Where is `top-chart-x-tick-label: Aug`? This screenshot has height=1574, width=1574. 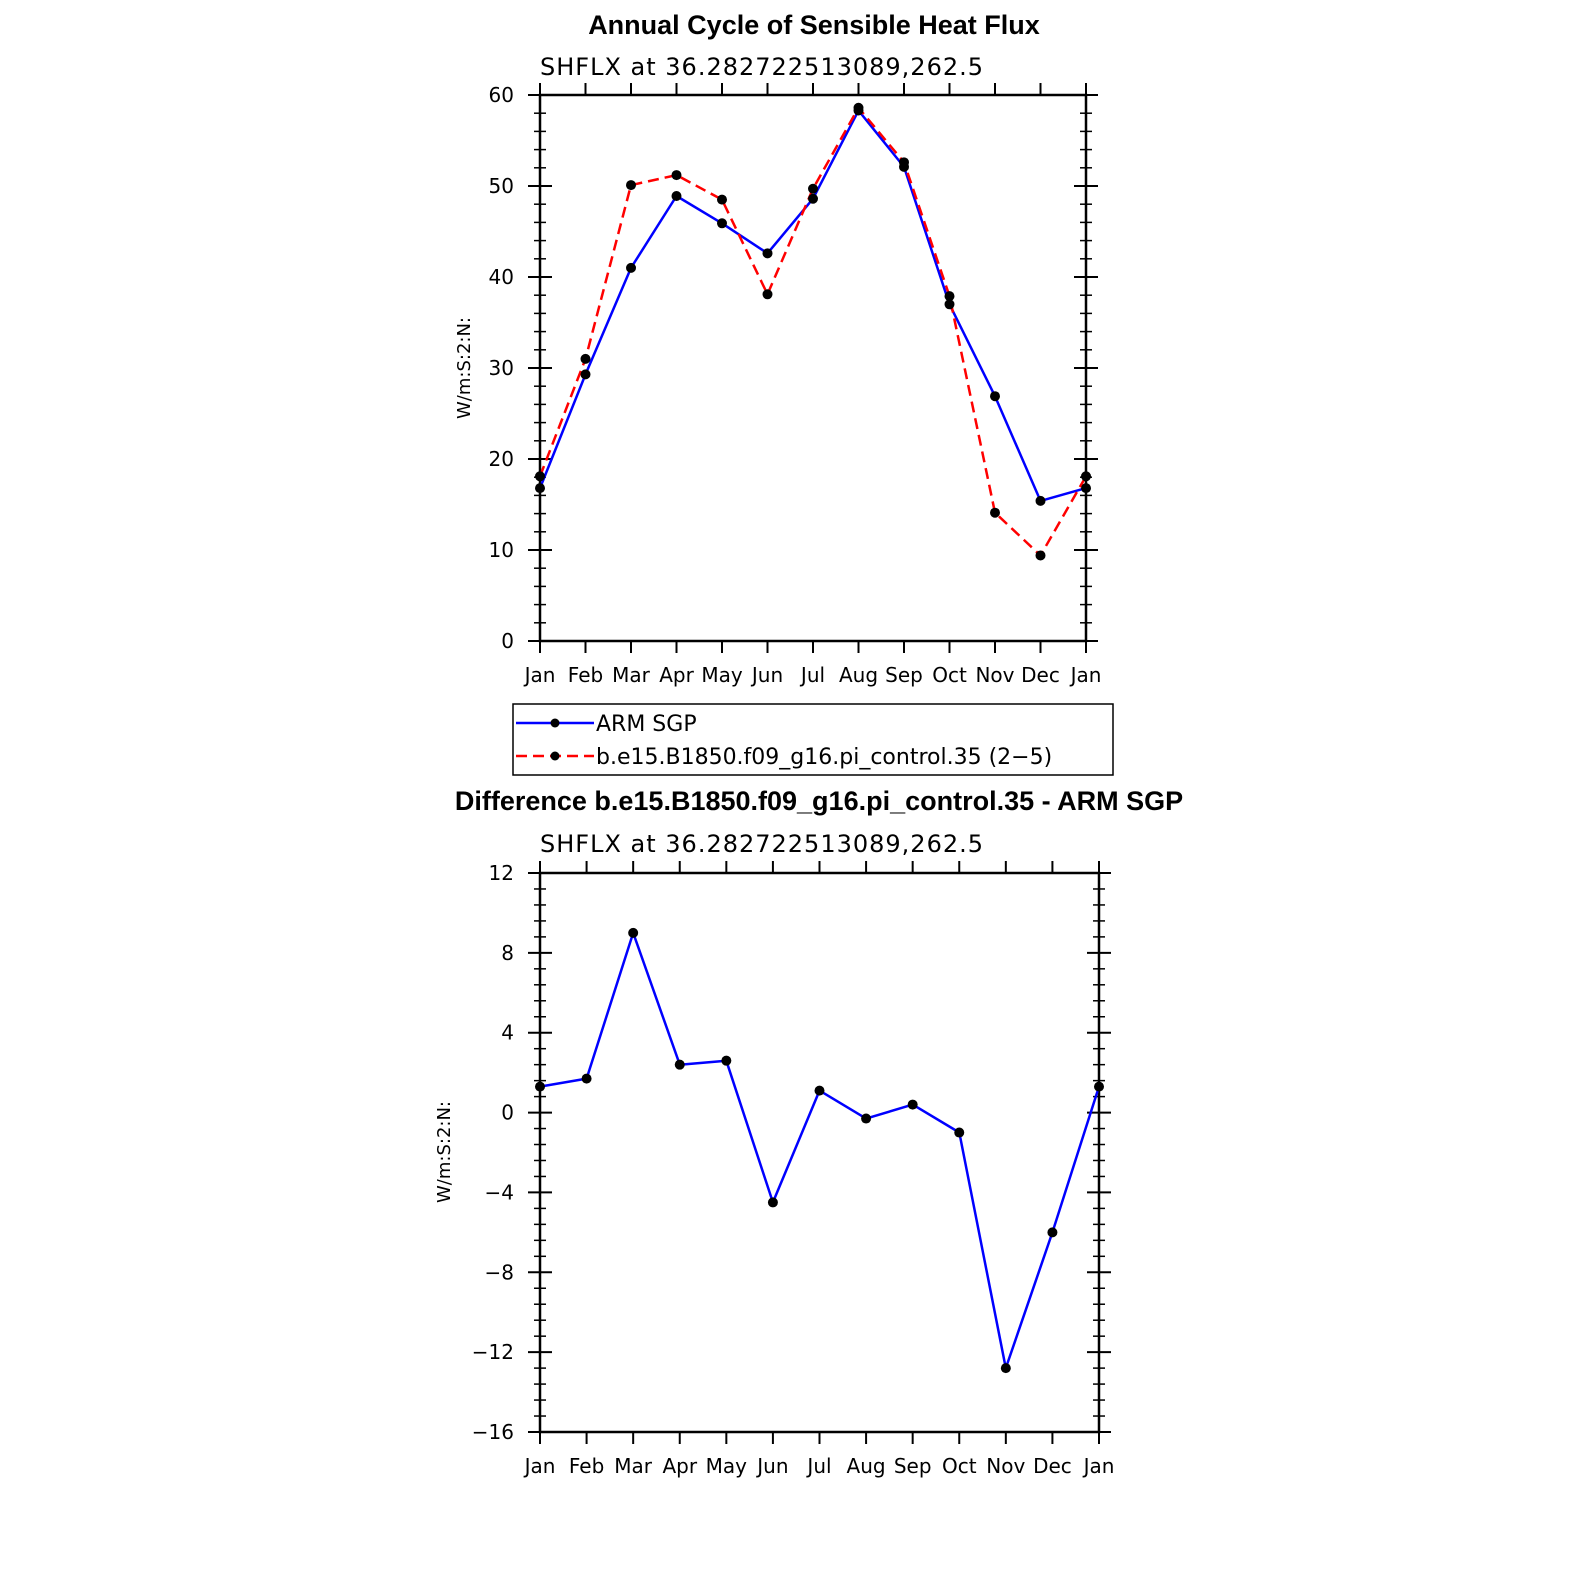
top-chart-x-tick-label: Aug is located at coordinates (858, 675).